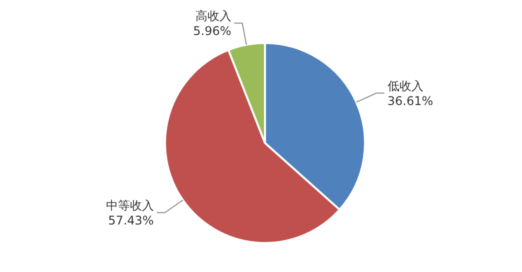  What do you see at coordinates (131, 221) in the screenshot?
I see `data-label: 57.43%` at bounding box center [131, 221].